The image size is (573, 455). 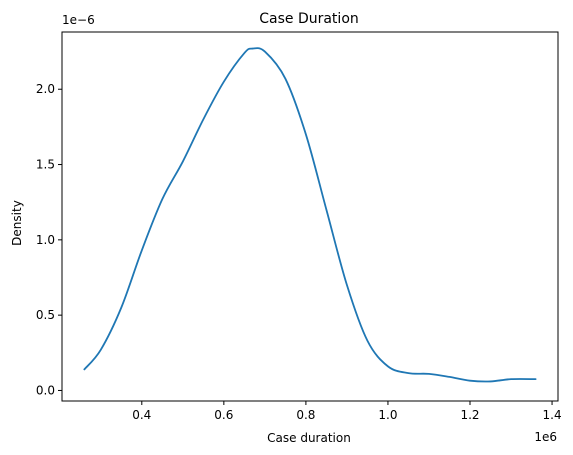 What do you see at coordinates (45, 89) in the screenshot?
I see `y-tick-label: 2.0` at bounding box center [45, 89].